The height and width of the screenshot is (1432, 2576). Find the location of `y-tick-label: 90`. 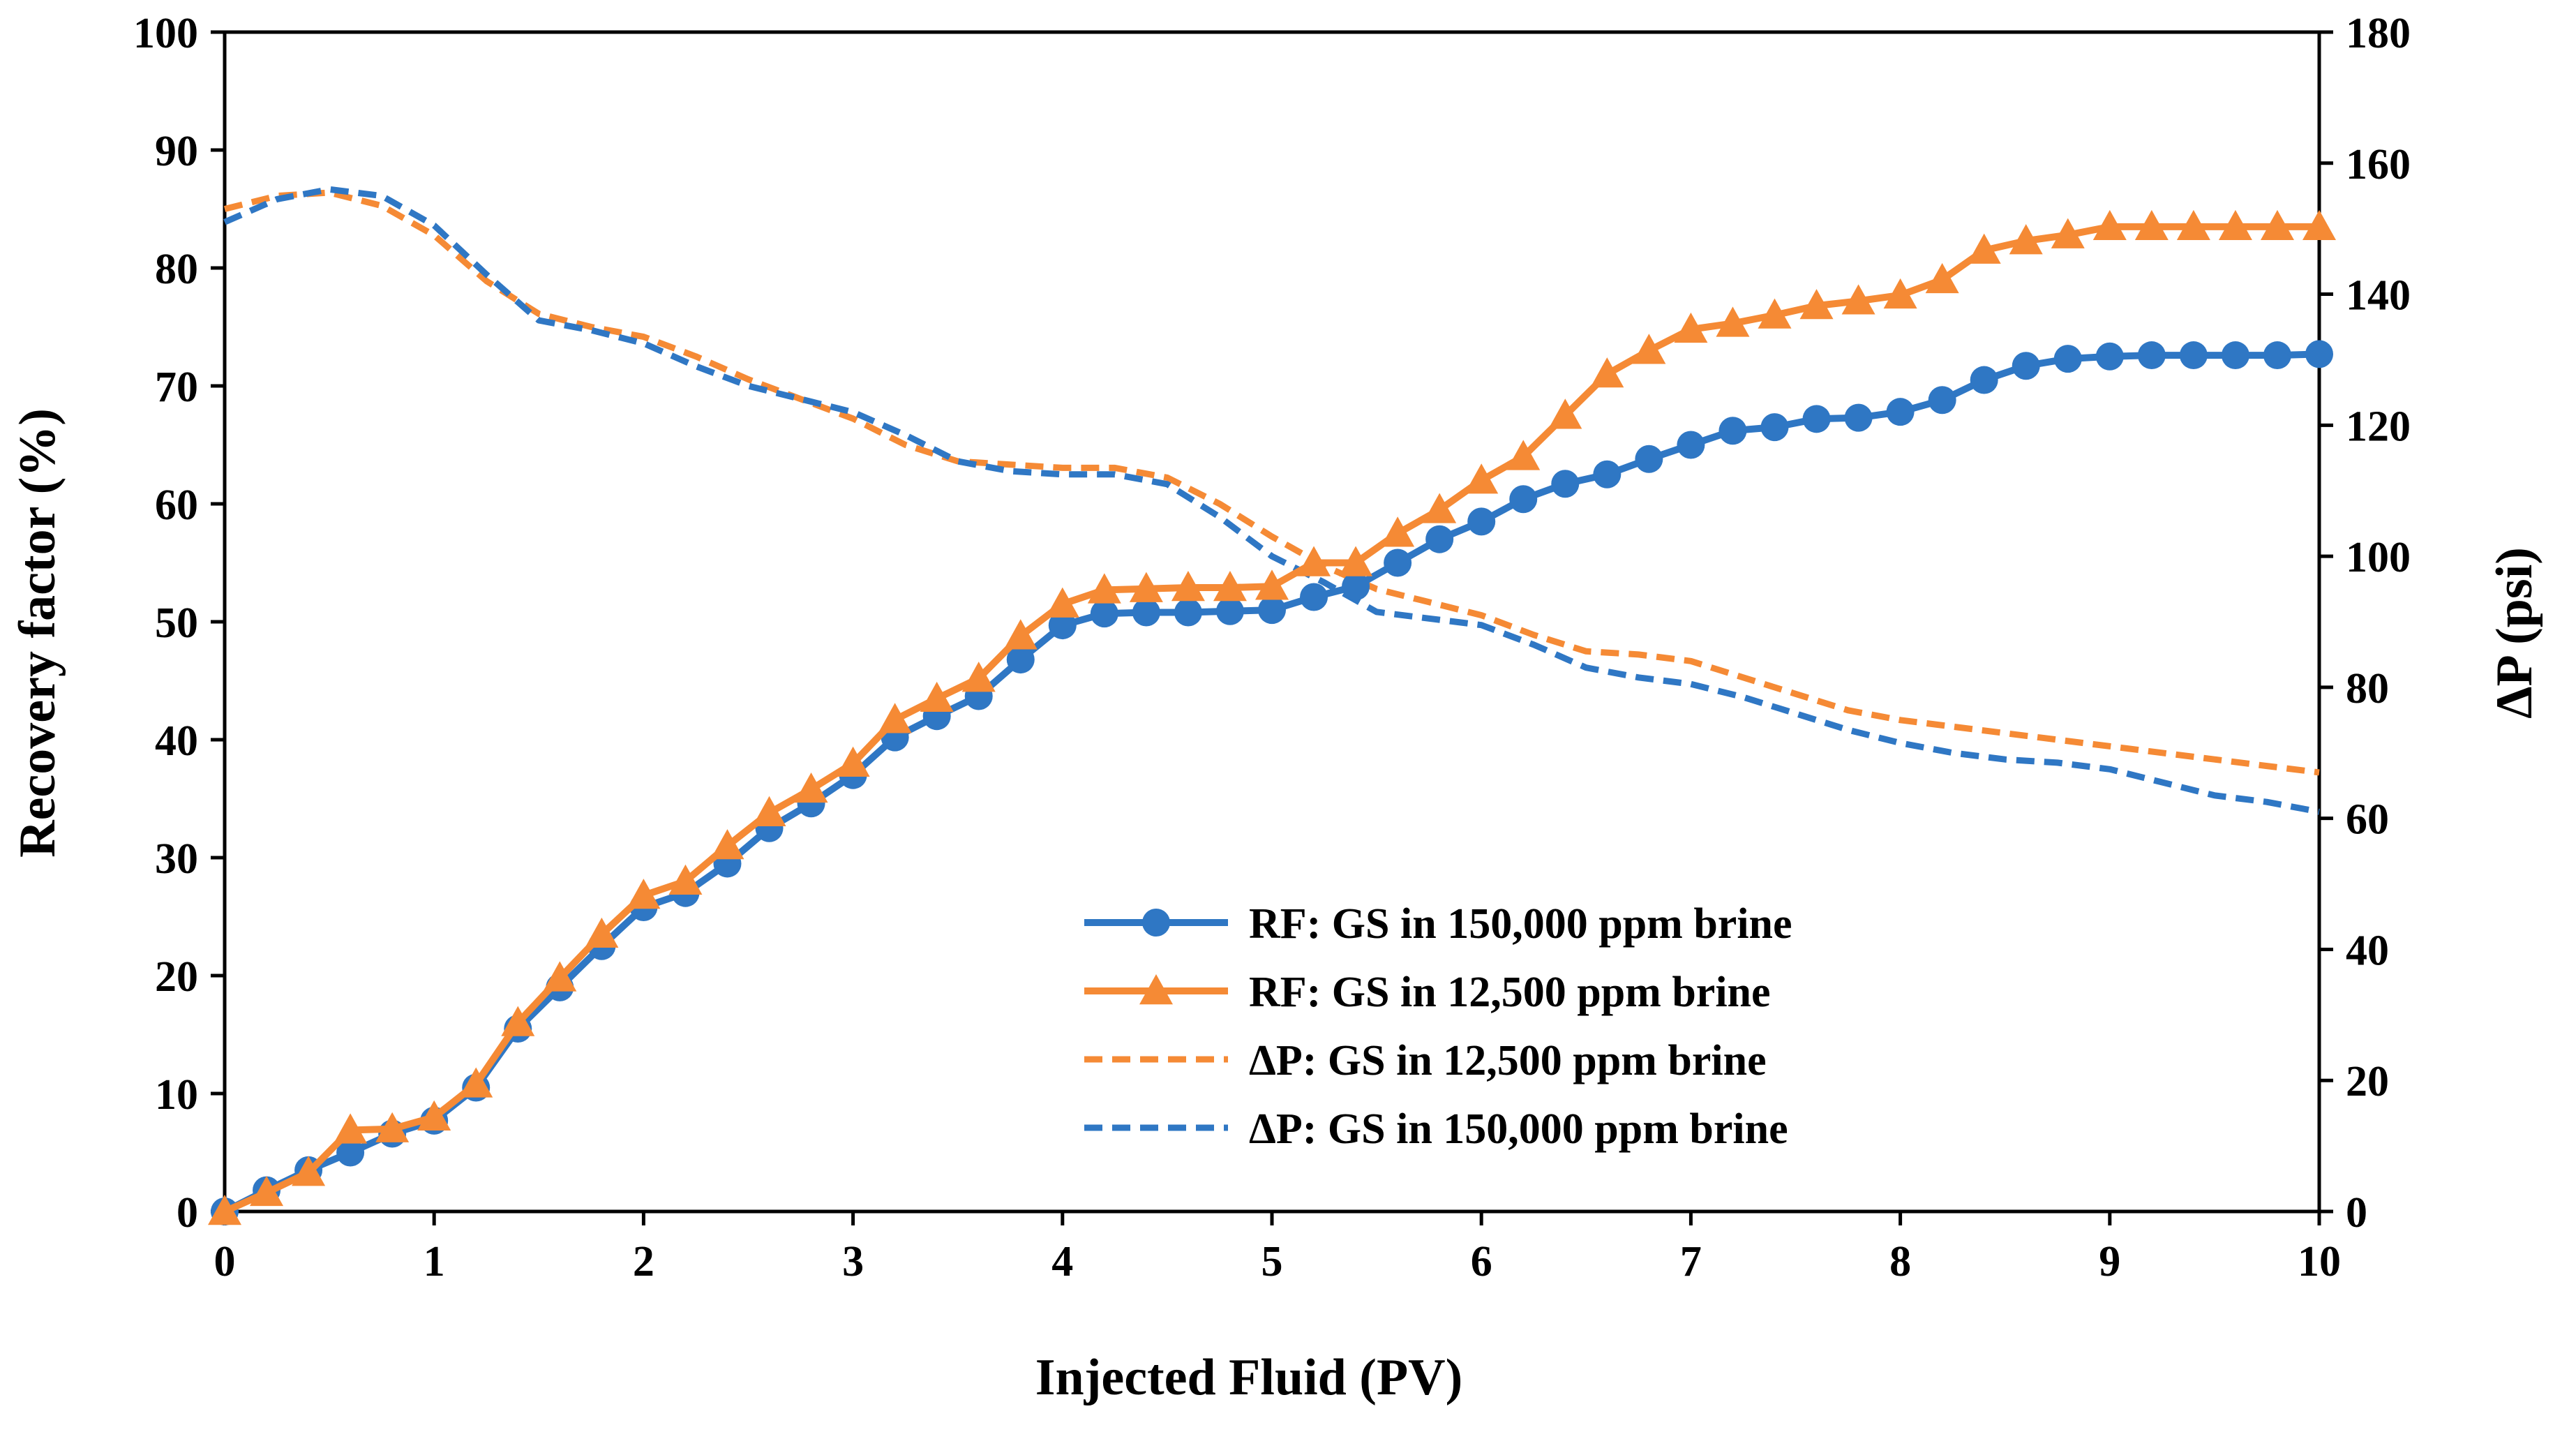

y-tick-label: 90 is located at coordinates (176, 151).